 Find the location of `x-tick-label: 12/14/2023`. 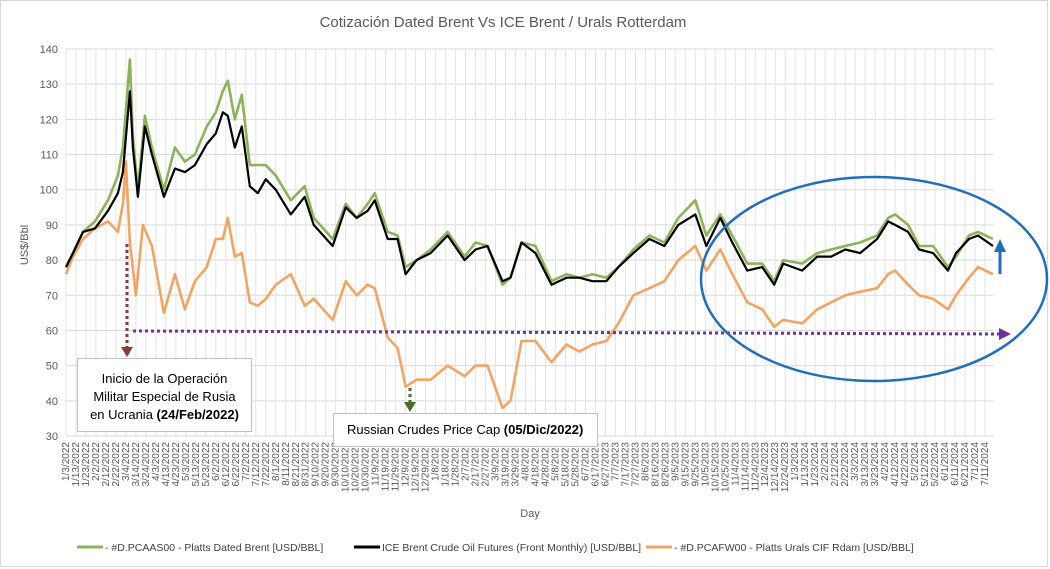

x-tick-label: 12/14/2023 is located at coordinates (775, 467).